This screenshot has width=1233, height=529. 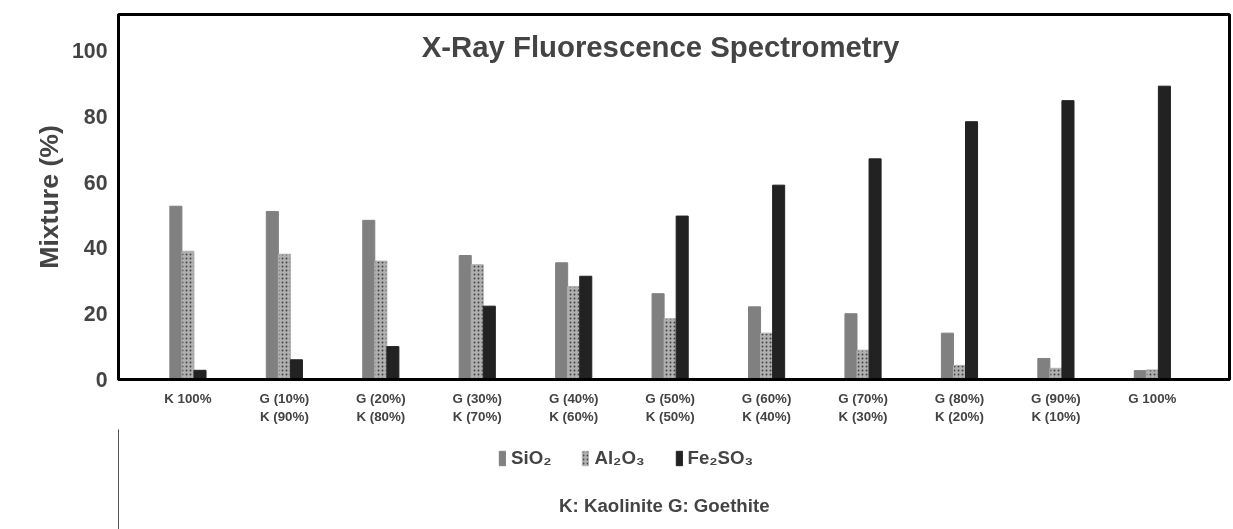 I want to click on legend-label: Fe₂SO₃, so click(x=720, y=458).